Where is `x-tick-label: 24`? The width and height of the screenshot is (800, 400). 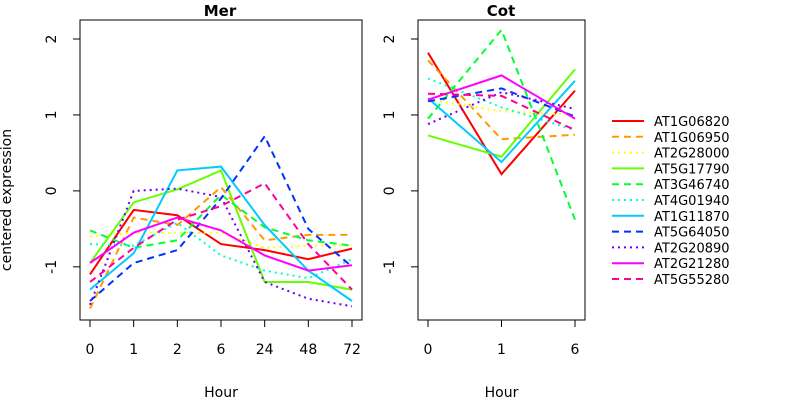
x-tick-label: 24 is located at coordinates (265, 350).